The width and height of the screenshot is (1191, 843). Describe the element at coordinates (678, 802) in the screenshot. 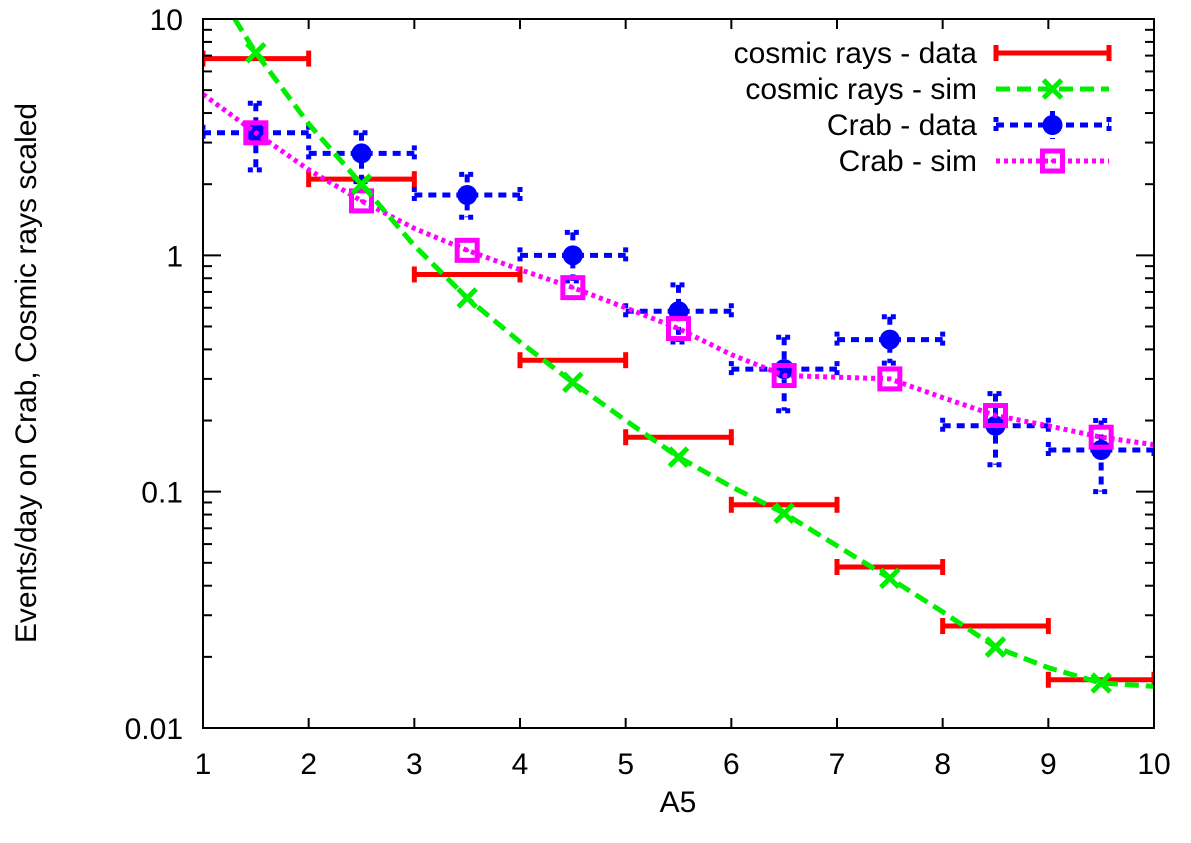

I see `x-axis-title: A5` at that location.